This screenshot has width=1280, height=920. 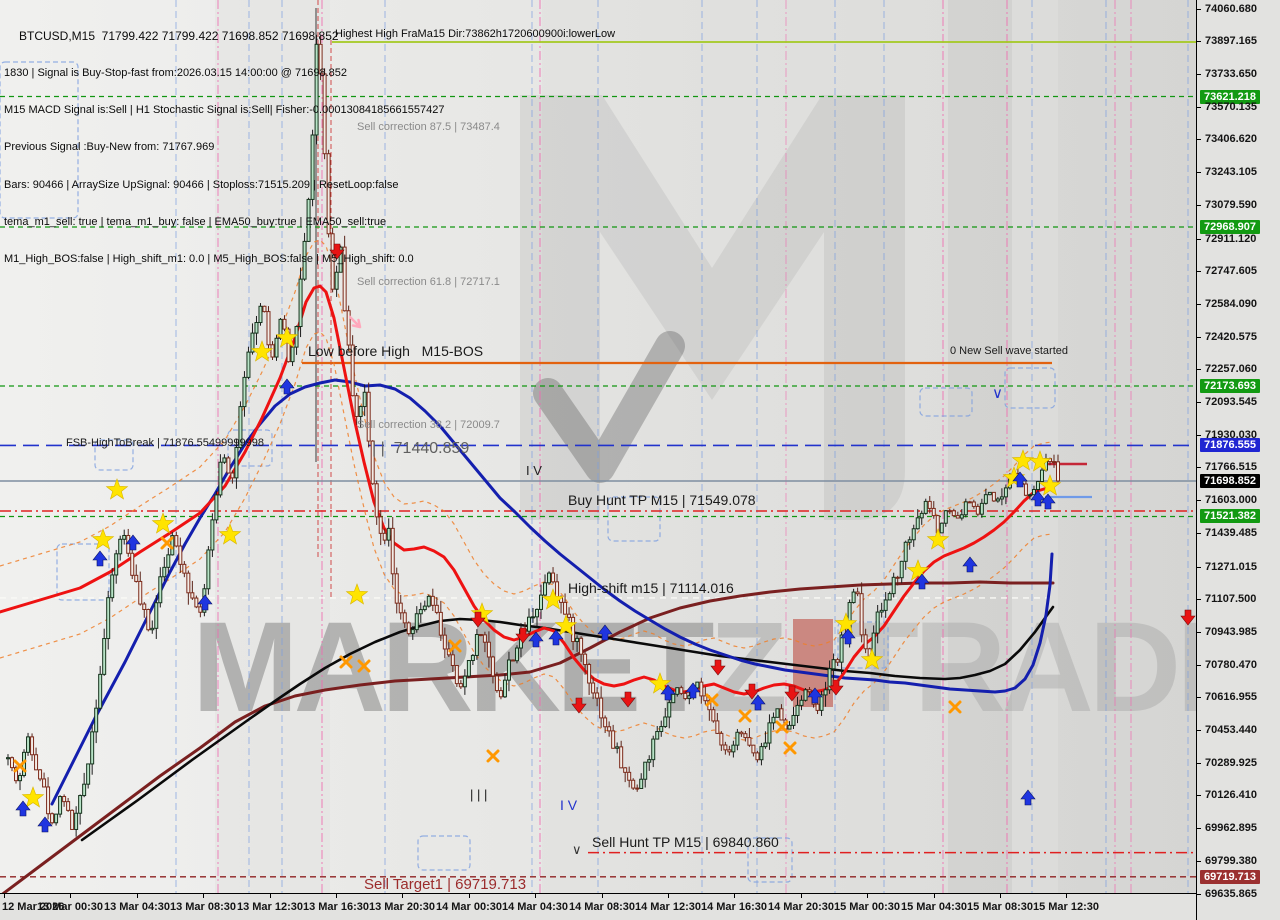 I want to click on price-level-tag-green: 72968.907, so click(x=1230, y=227).